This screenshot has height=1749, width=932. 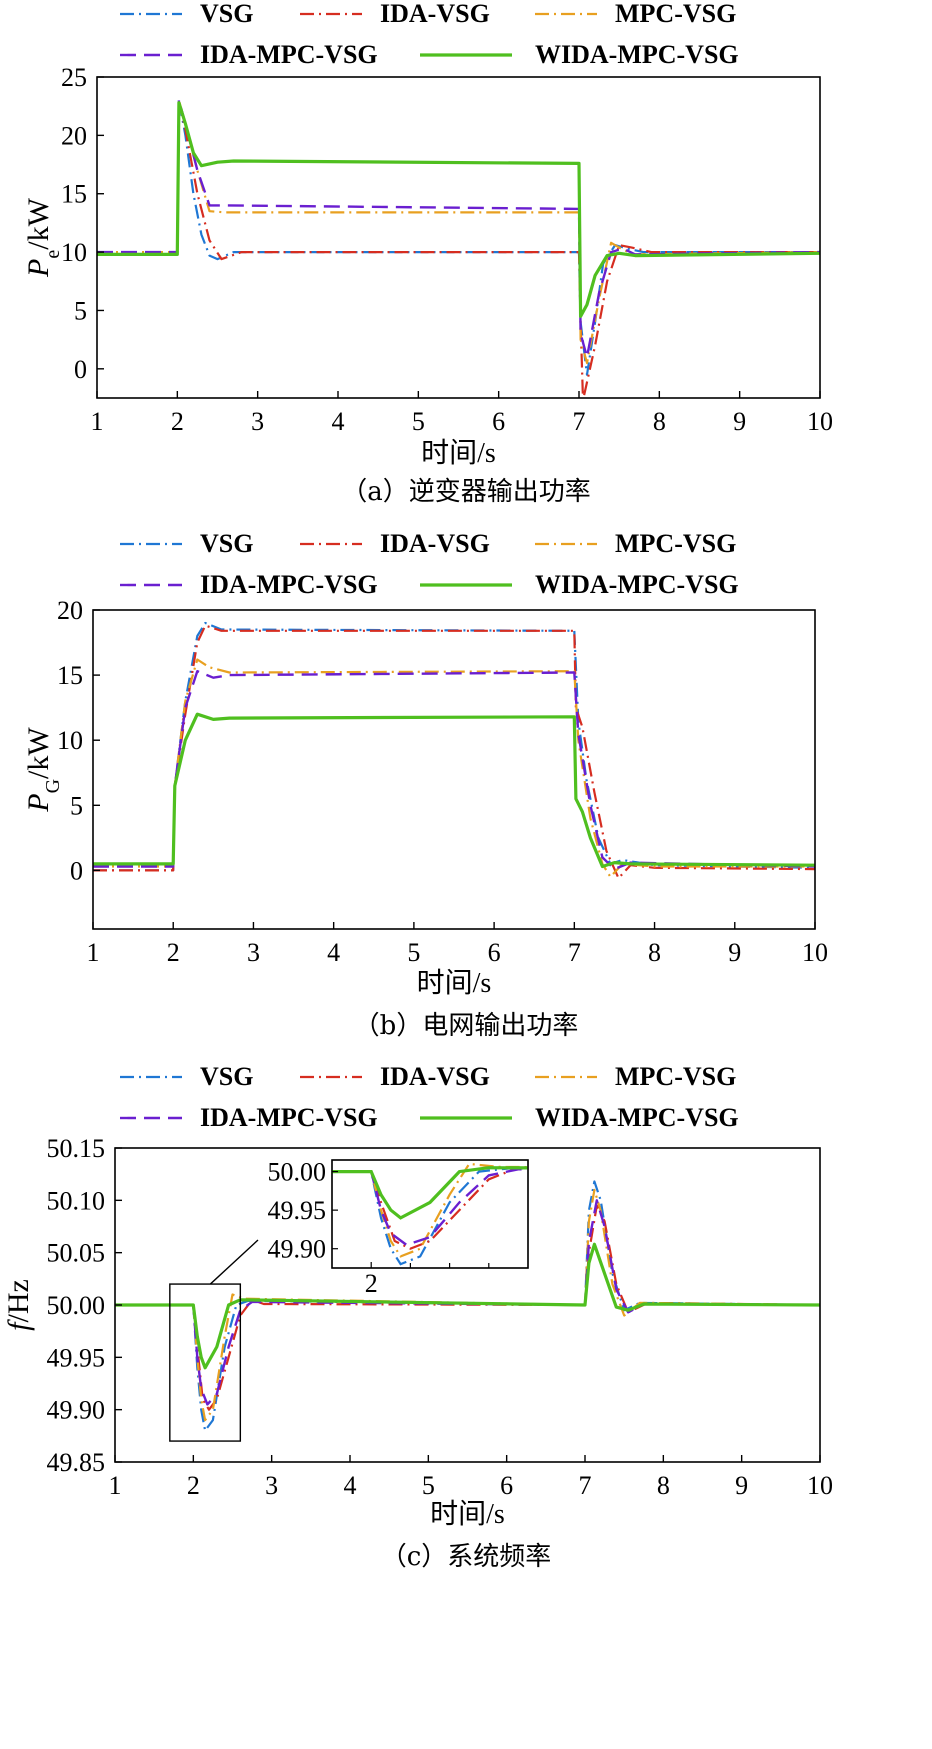 What do you see at coordinates (466, 1026) in the screenshot?
I see `panel-caption: （b）电网输出功率` at bounding box center [466, 1026].